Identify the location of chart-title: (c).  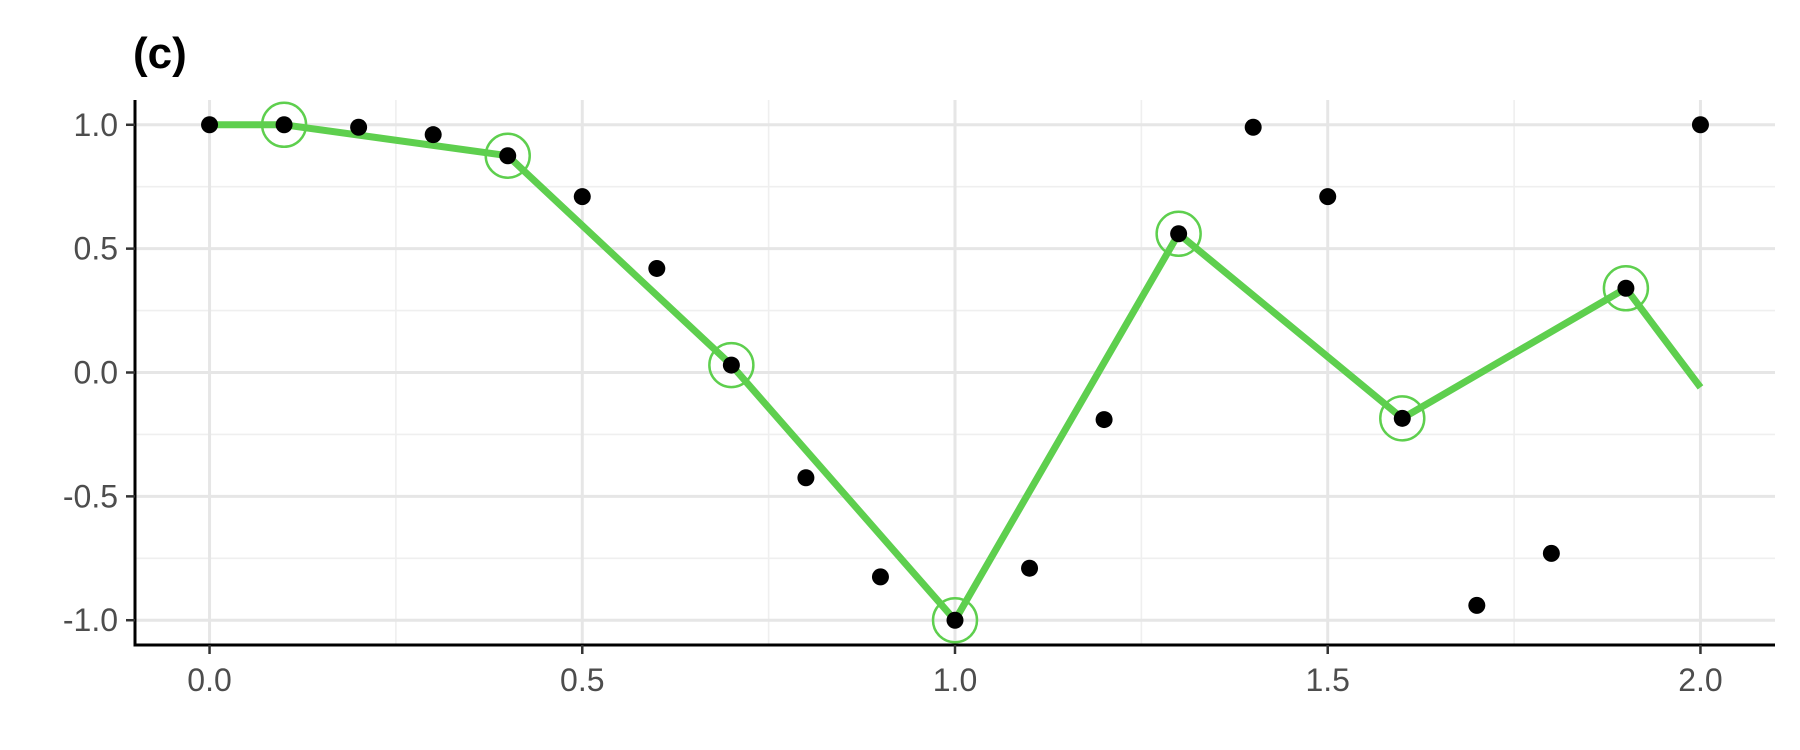
(160, 53).